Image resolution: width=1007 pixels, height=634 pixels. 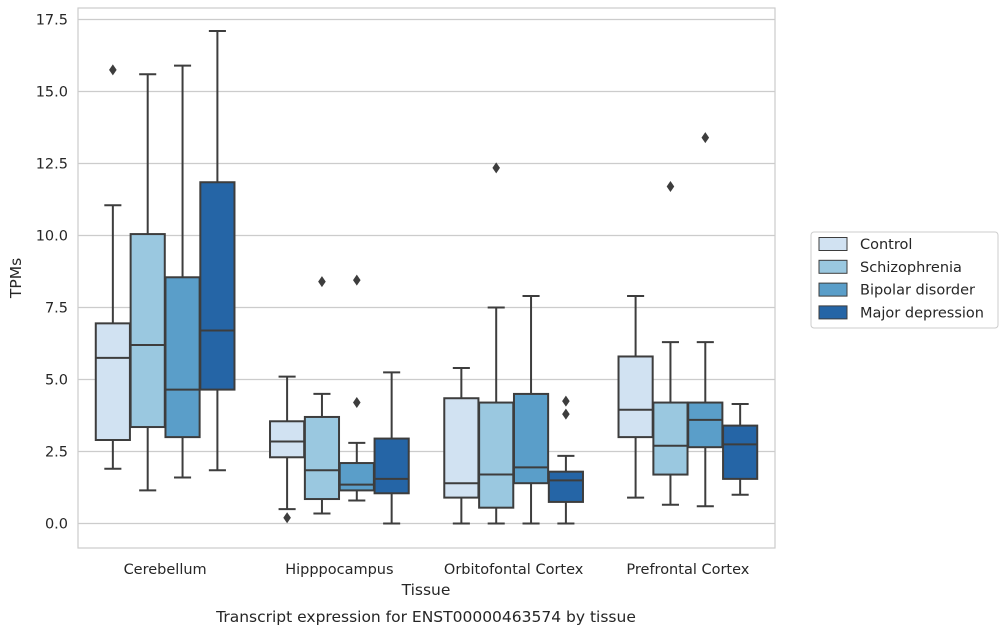 What do you see at coordinates (52, 165) in the screenshot?
I see `y-tick-label: 12.5` at bounding box center [52, 165].